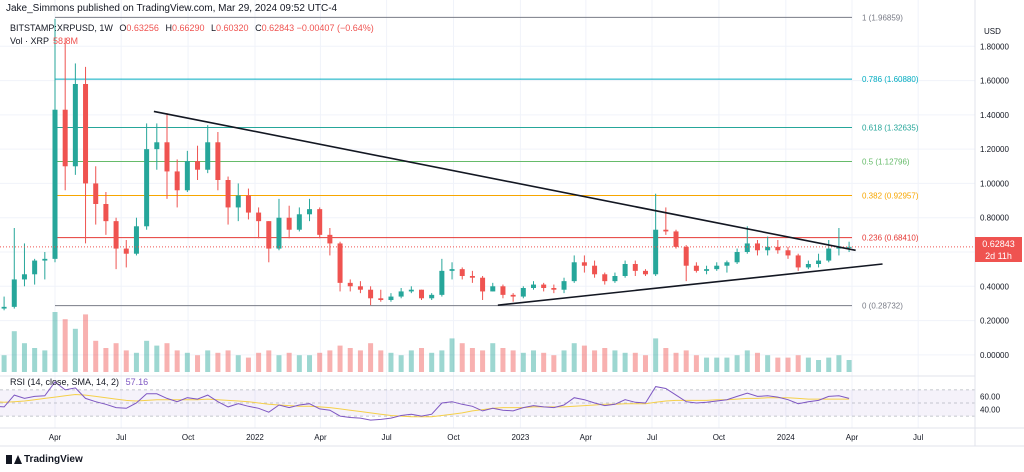 Image resolution: width=1024 pixels, height=472 pixels. I want to click on fib-level-label: 1 (1.96859), so click(882, 17).